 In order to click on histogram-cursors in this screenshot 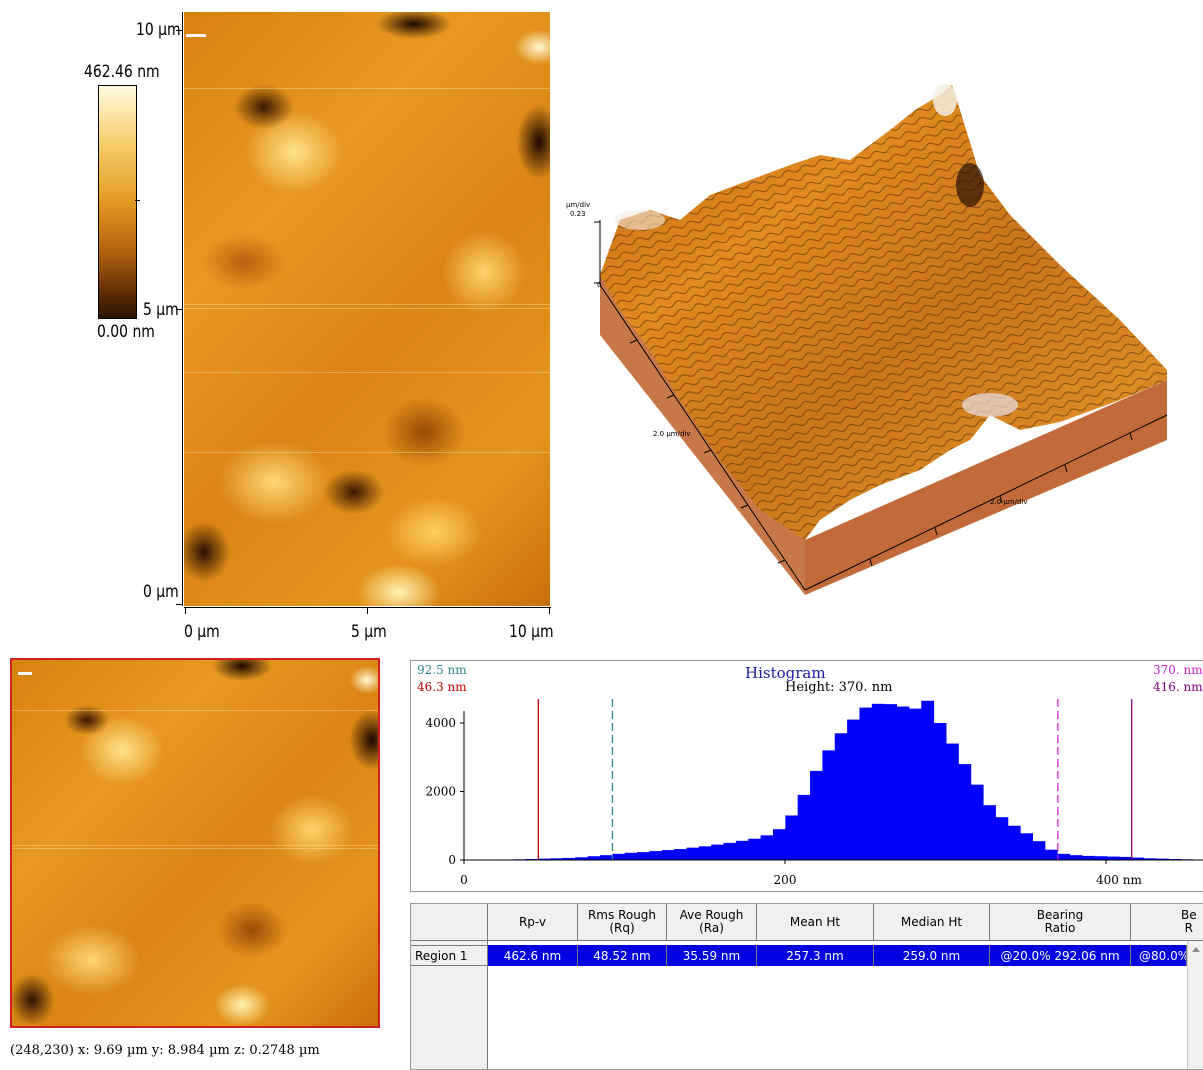, I will do `click(835, 779)`.